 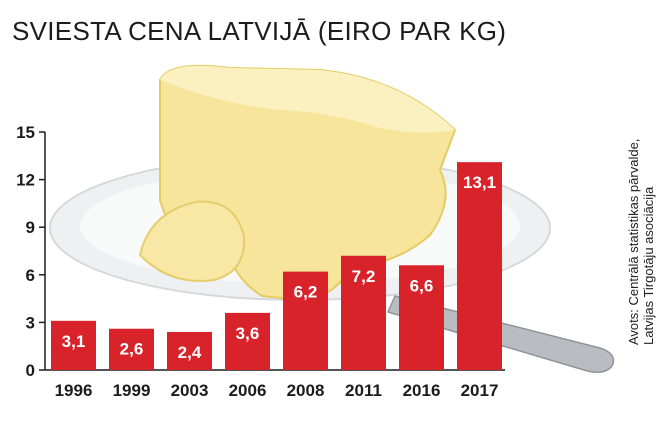 What do you see at coordinates (132, 390) in the screenshot?
I see `x-tick-label: 1999` at bounding box center [132, 390].